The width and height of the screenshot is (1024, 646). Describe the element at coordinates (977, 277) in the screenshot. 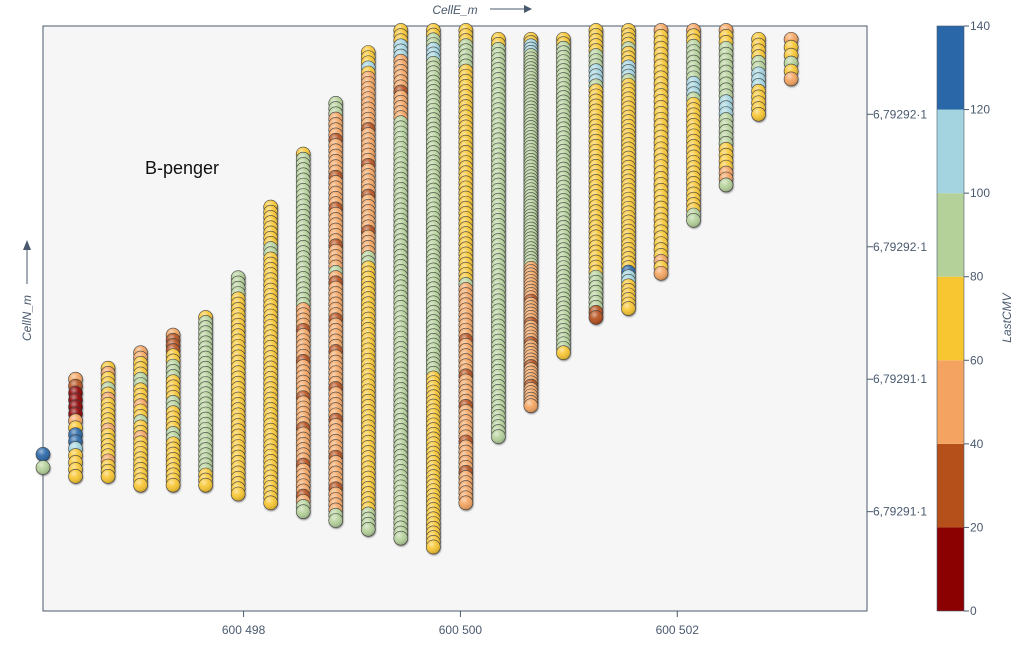

I see `colorbar-tick-label: 80` at that location.